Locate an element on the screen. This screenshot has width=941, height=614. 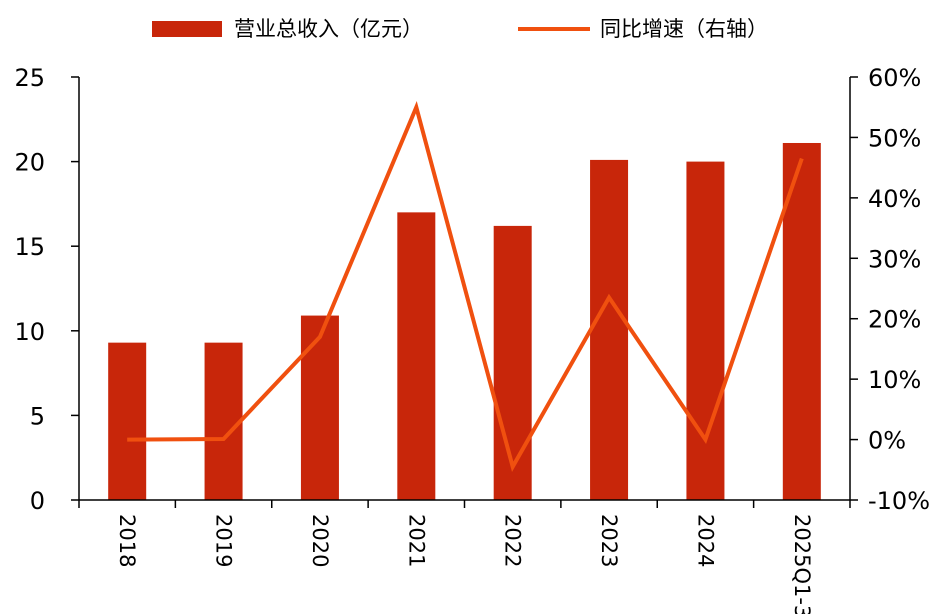
legend-bar-swatch is located at coordinates (187, 29).